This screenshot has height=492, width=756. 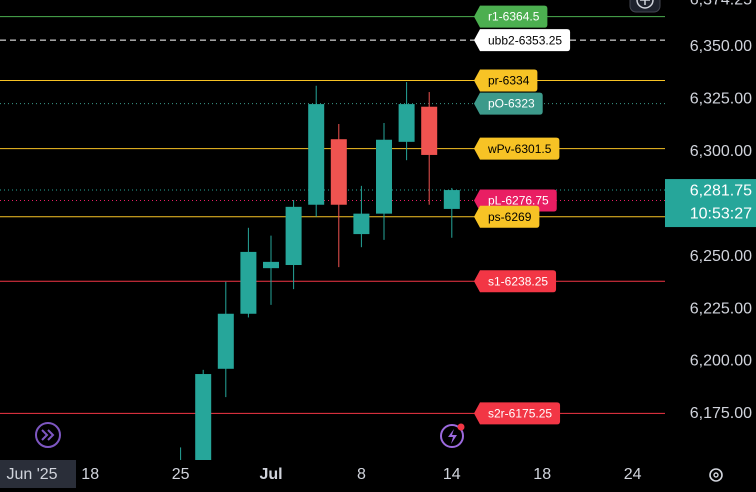 I want to click on countdown-label: 10:53:27, so click(x=721, y=213).